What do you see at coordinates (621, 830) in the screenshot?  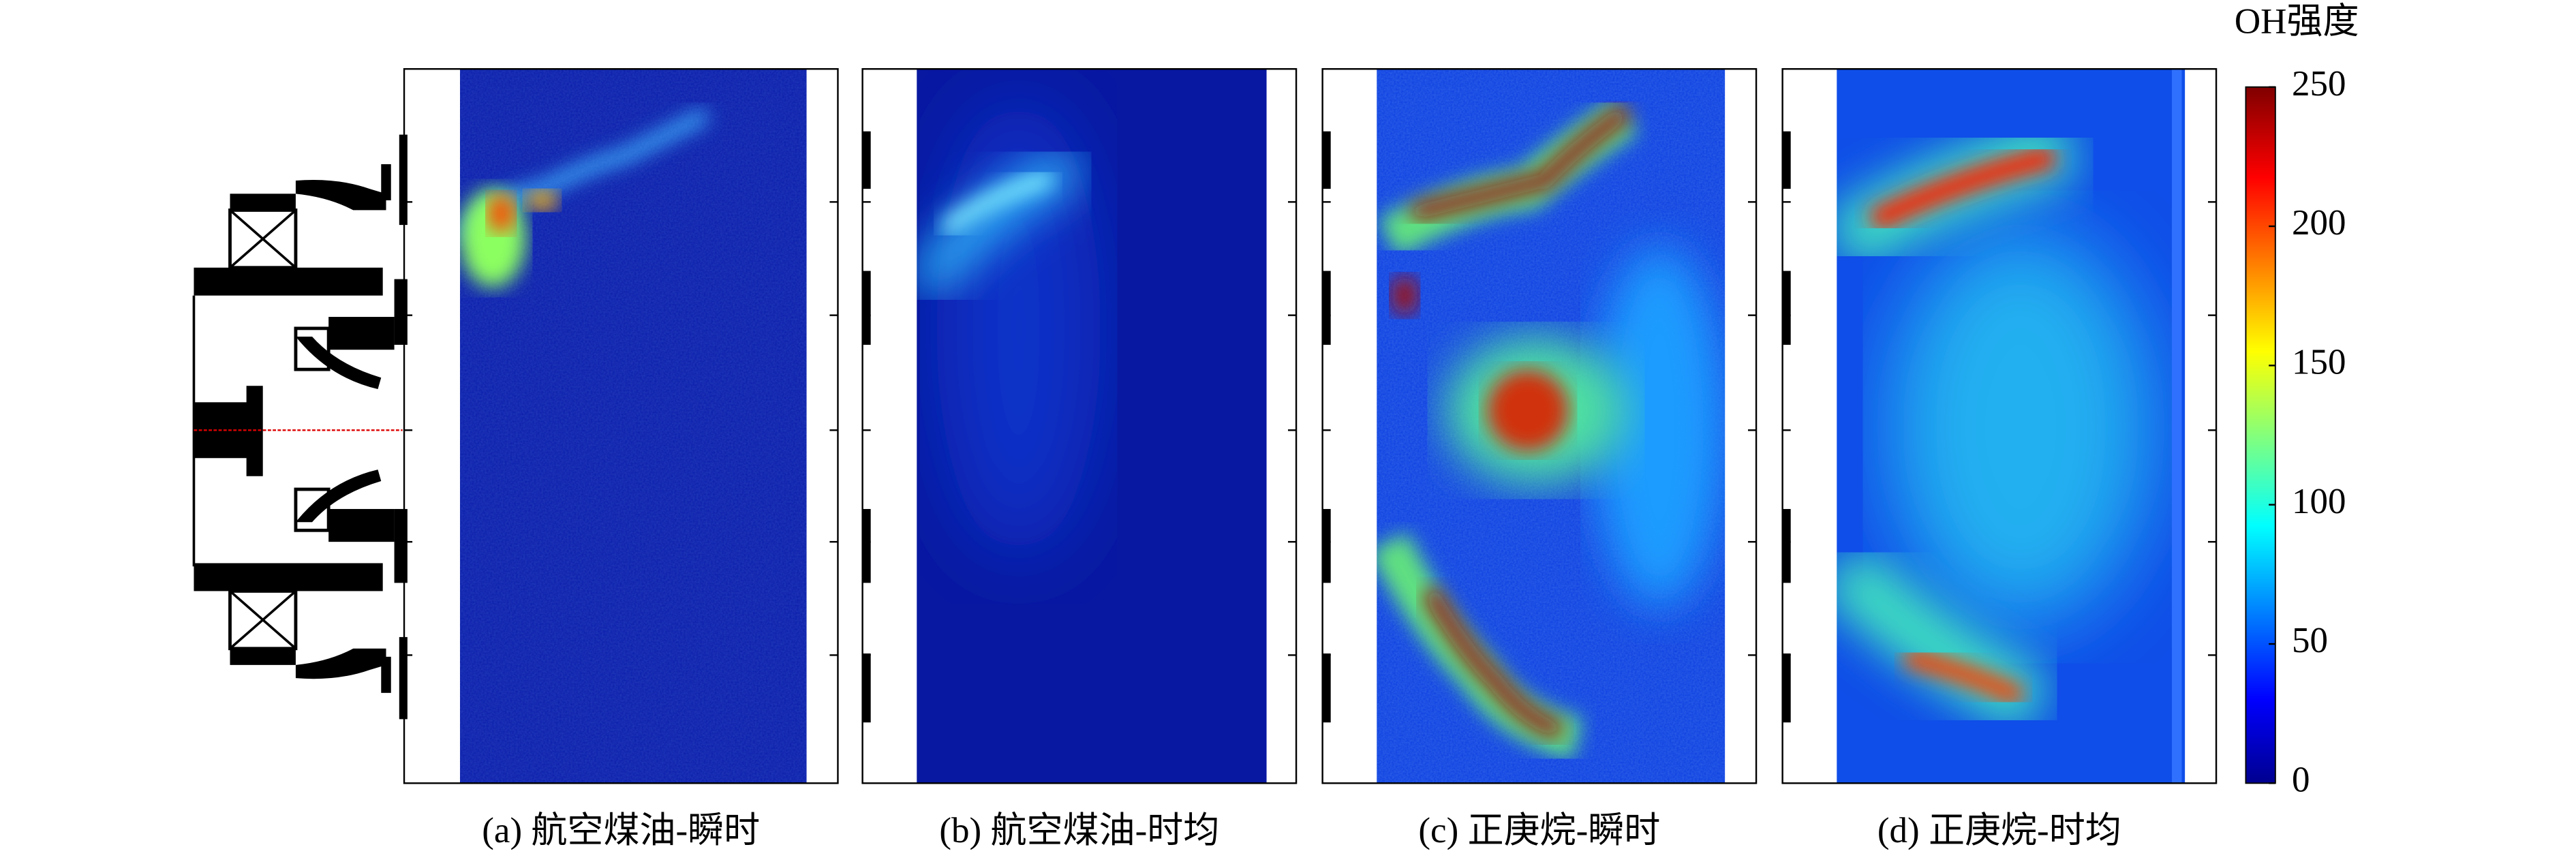 I see `panel-caption: (a) 航空煤油-瞬时` at bounding box center [621, 830].